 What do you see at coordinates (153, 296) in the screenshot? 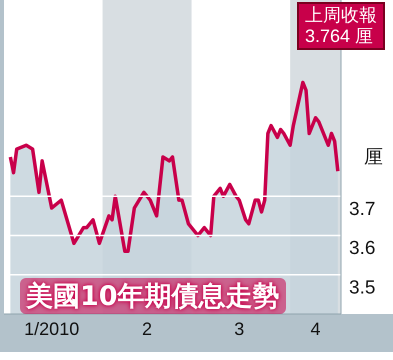
I see `text: 美國10年期債息走勢` at bounding box center [153, 296].